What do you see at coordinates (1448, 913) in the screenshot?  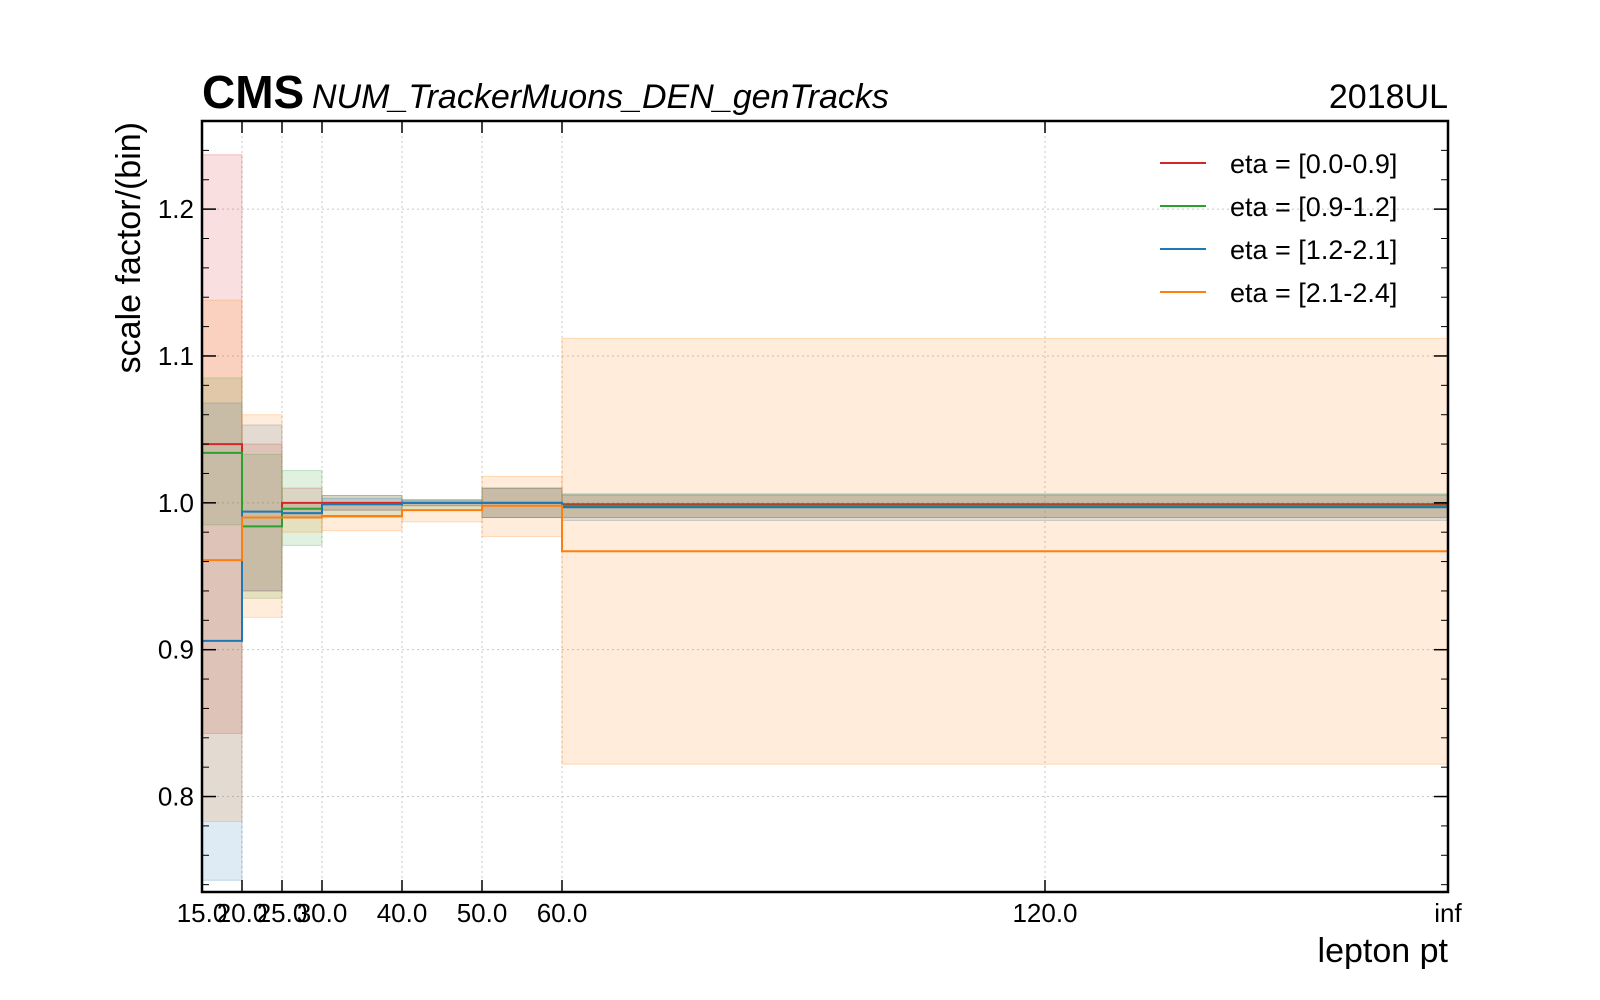 I see `x-tick-label: inf` at bounding box center [1448, 913].